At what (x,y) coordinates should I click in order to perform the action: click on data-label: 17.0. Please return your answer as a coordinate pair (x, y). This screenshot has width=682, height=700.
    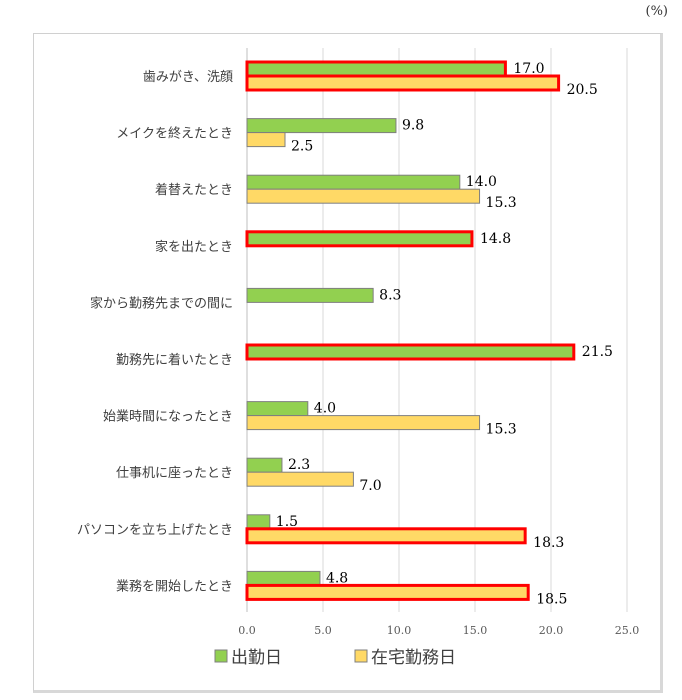
    Looking at the image, I should click on (528, 69).